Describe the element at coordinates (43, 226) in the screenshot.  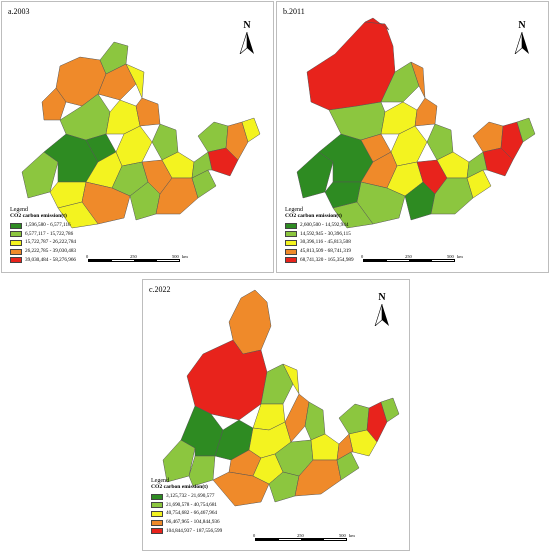
I see `legend-item: 1,596,580 - 6,577,116` at that location.